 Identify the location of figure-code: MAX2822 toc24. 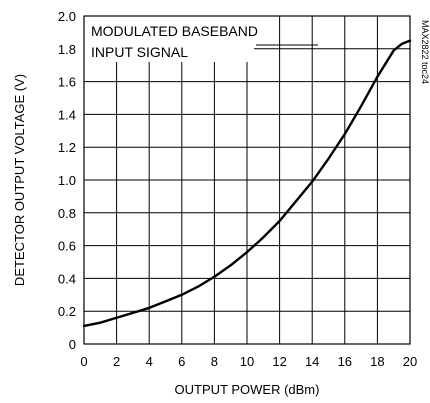
(425, 52).